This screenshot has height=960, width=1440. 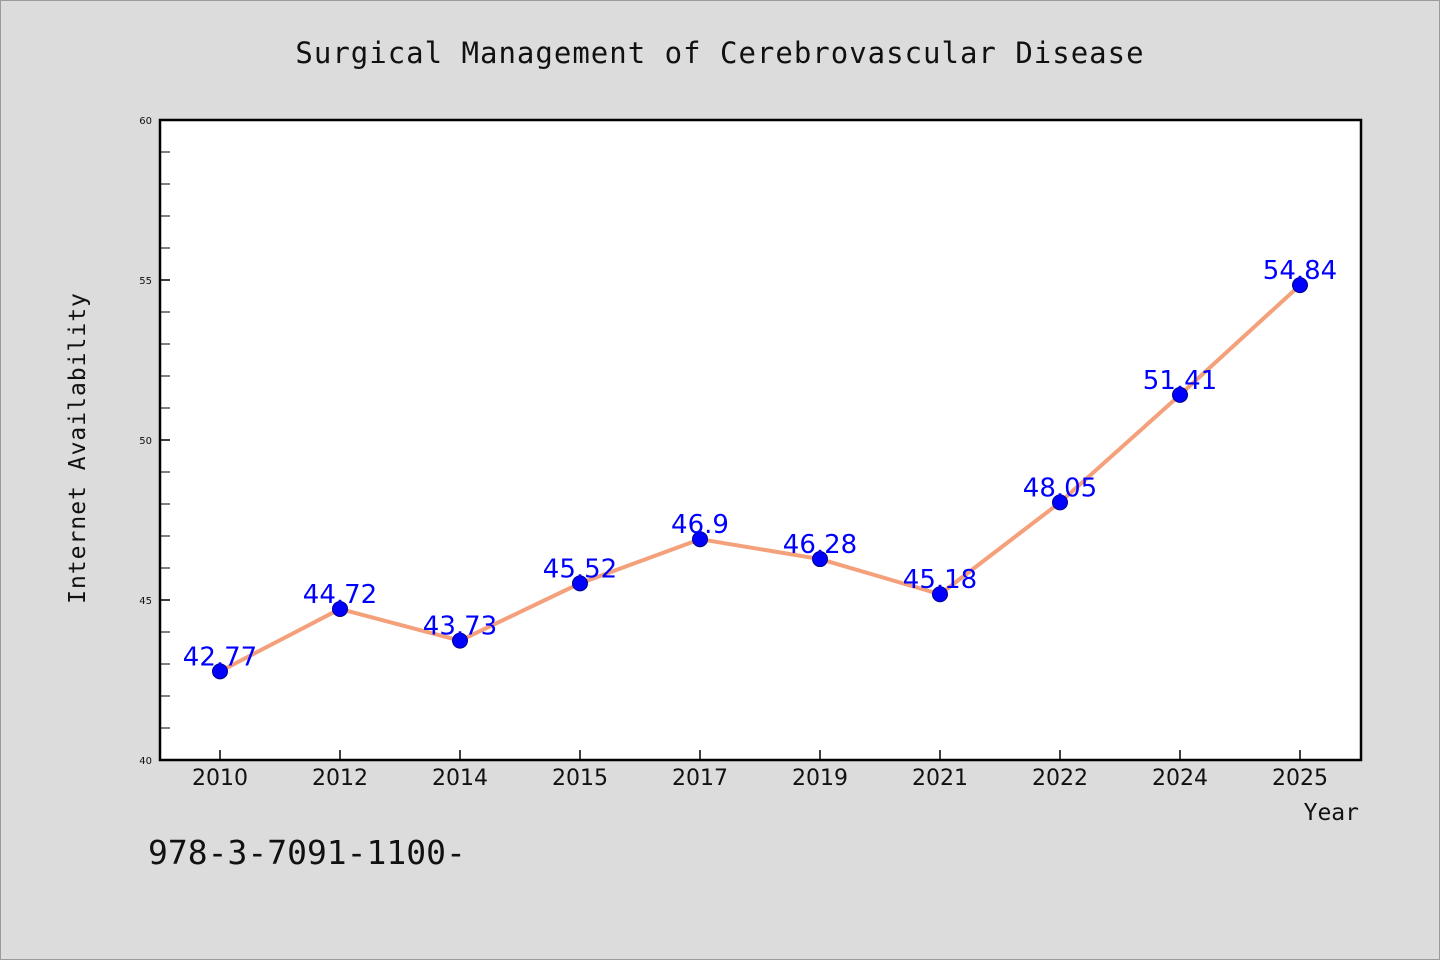 What do you see at coordinates (307, 852) in the screenshot?
I see `footer-text: 978-3-7091-1100-` at bounding box center [307, 852].